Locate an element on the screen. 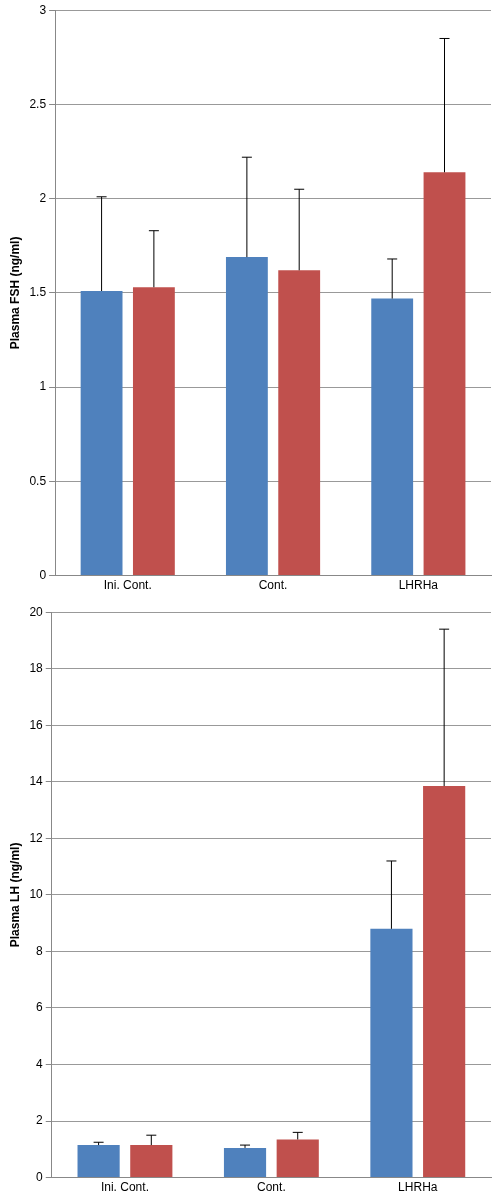 This screenshot has width=495, height=1203. y-axis-title: Plasma FSH (ng/ml) is located at coordinates (14, 293).